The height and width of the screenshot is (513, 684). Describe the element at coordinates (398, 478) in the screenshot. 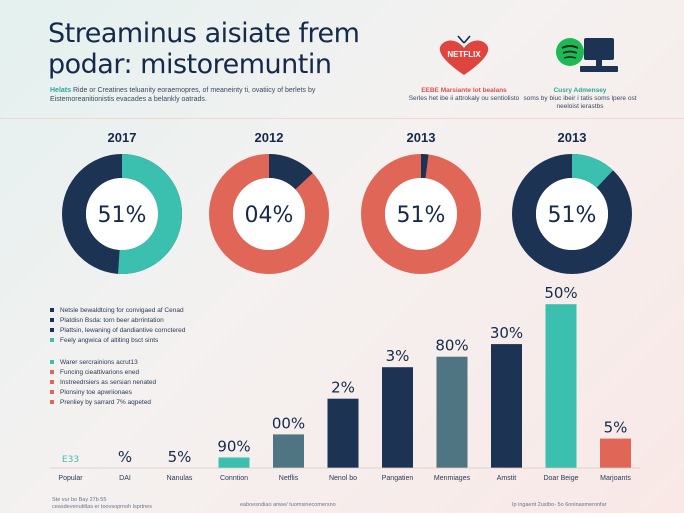

I see `category-tick-label: Pangatien` at that location.